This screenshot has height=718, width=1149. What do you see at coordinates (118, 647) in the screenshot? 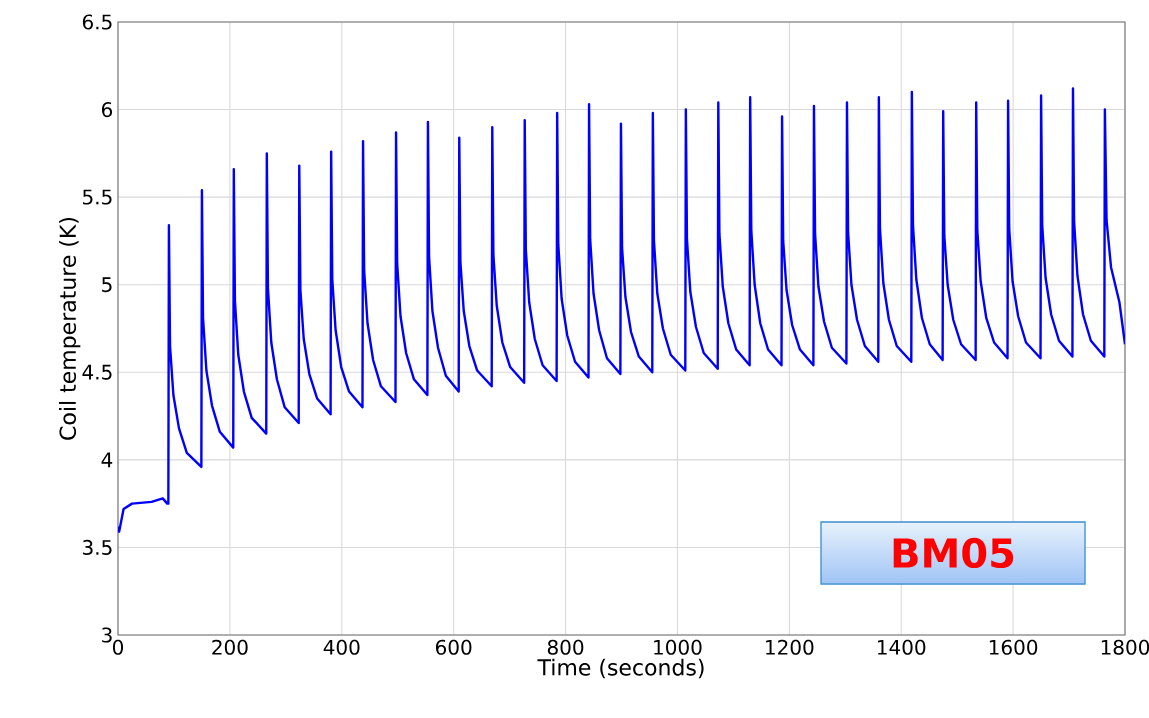
I see `x-tick-label: 0` at bounding box center [118, 647].